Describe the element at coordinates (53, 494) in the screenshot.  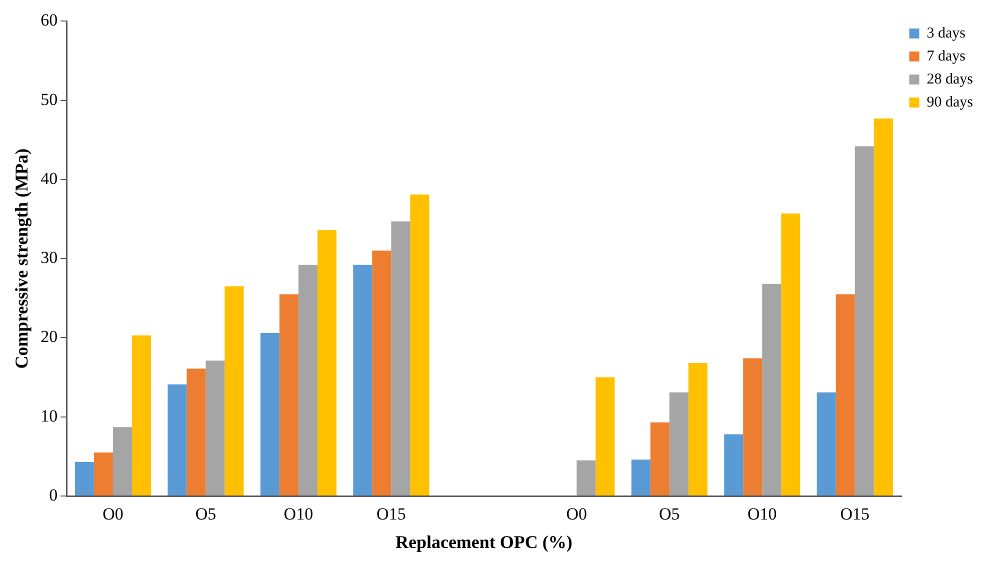
I see `y-tick-label: 0` at that location.